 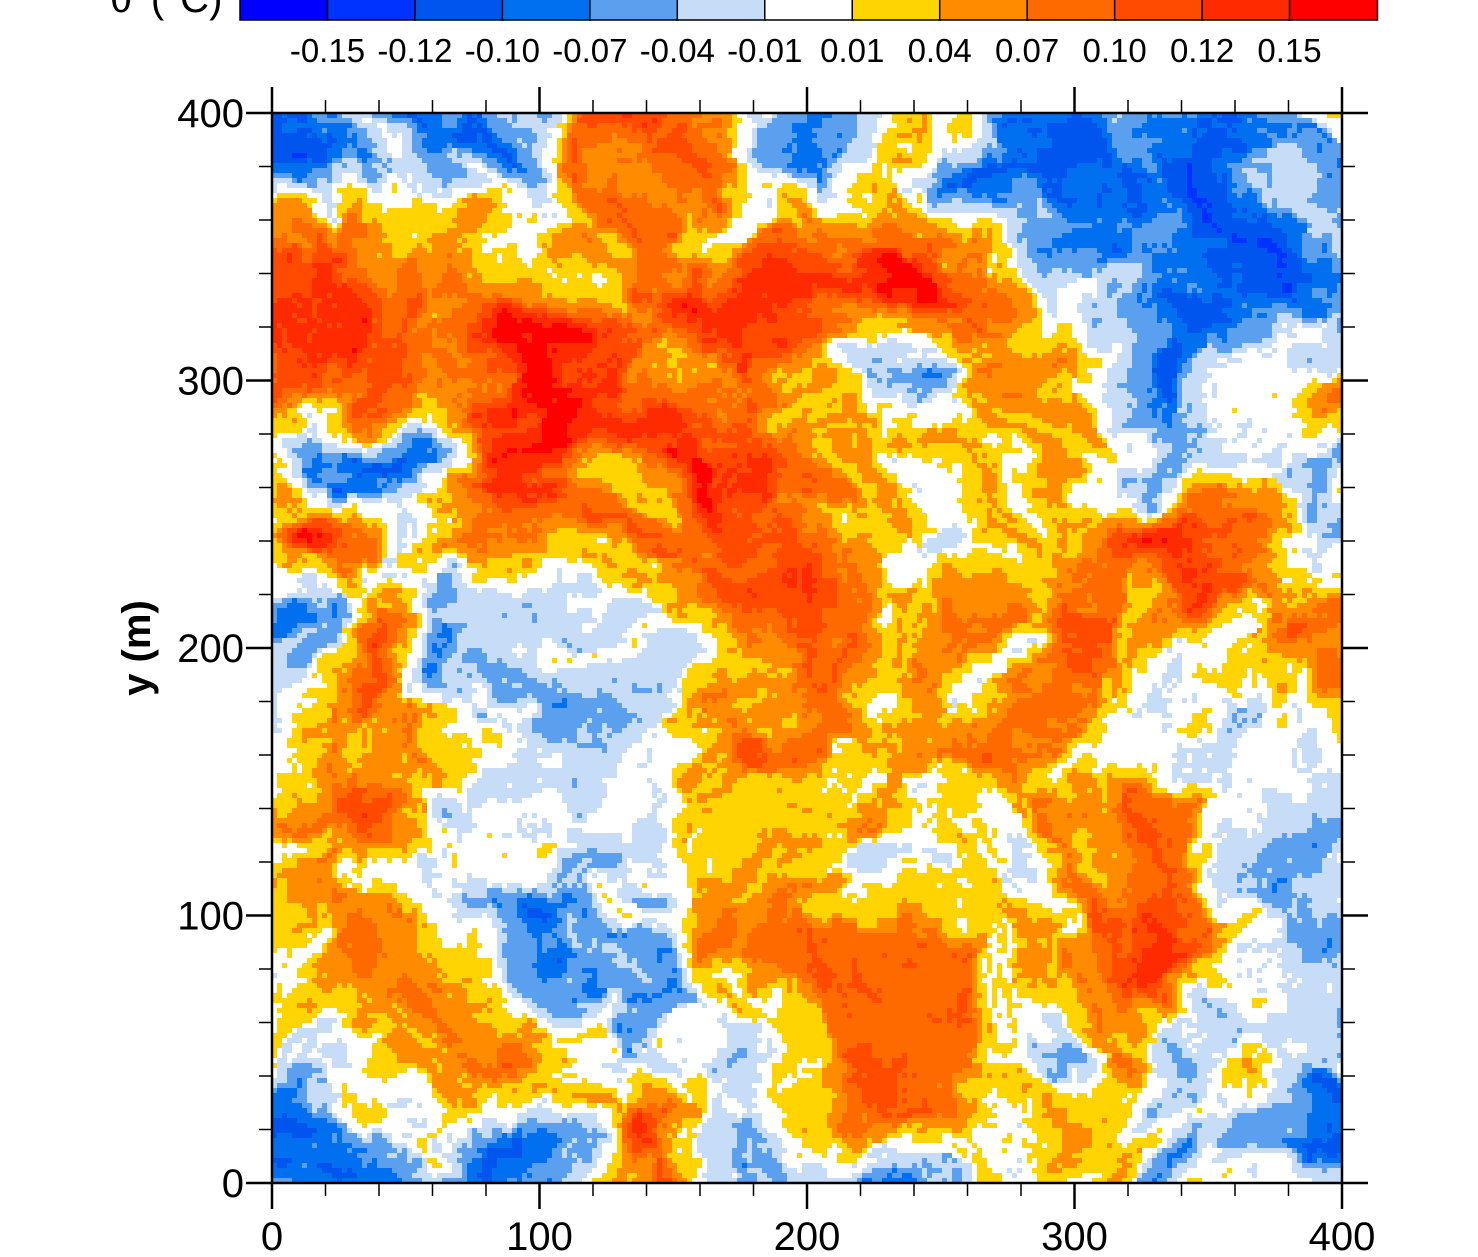 I want to click on colorbar-tick-label: 0.04, so click(x=940, y=50).